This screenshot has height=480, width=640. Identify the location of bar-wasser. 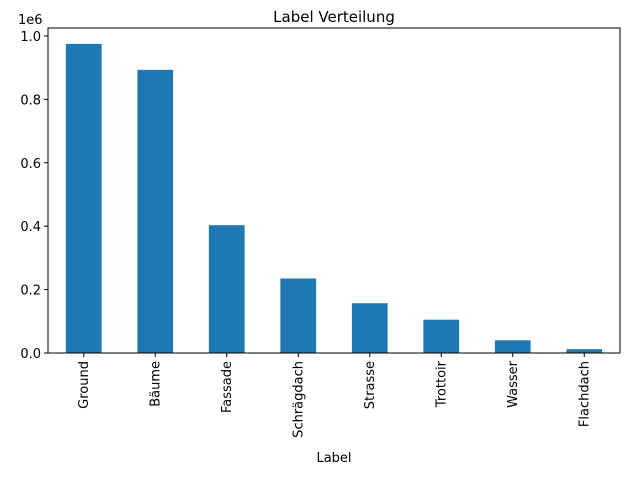
(512, 346).